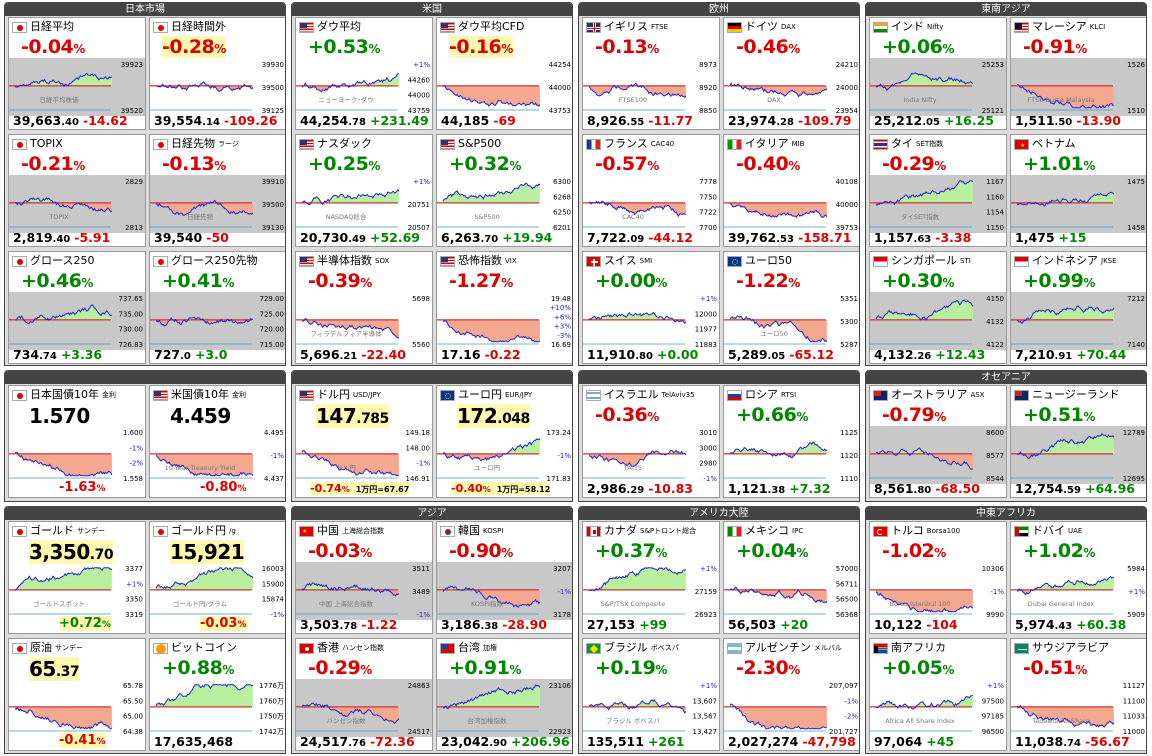 The height and width of the screenshot is (756, 1152). What do you see at coordinates (791, 441) in the screenshot?
I see `market-card: ロシア RTSI 1125 1120 1110 +0.66% 1,121.38 +7.32` at bounding box center [791, 441].